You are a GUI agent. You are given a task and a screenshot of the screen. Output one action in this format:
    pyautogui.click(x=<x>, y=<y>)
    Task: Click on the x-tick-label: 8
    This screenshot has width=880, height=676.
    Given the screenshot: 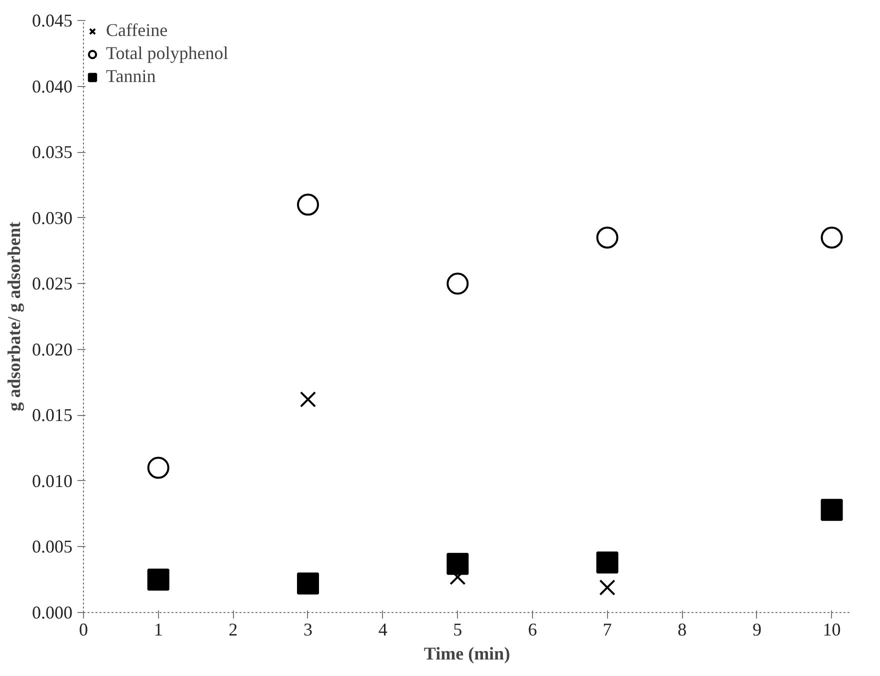 What is the action you would take?
    pyautogui.click(x=682, y=630)
    